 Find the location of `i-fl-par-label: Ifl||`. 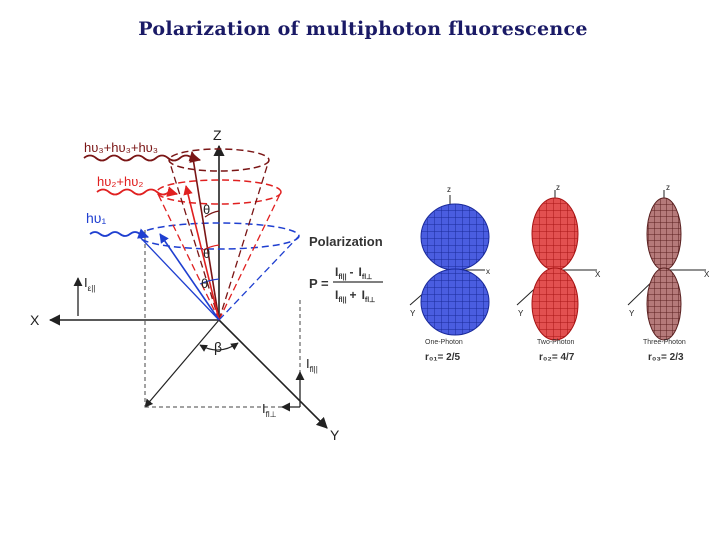

i-fl-par-label: Ifl|| is located at coordinates (312, 365).